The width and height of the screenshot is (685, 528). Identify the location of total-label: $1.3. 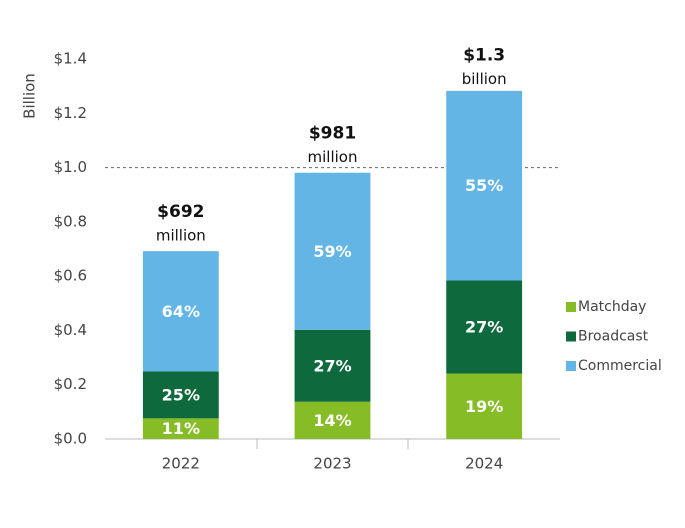
(484, 55).